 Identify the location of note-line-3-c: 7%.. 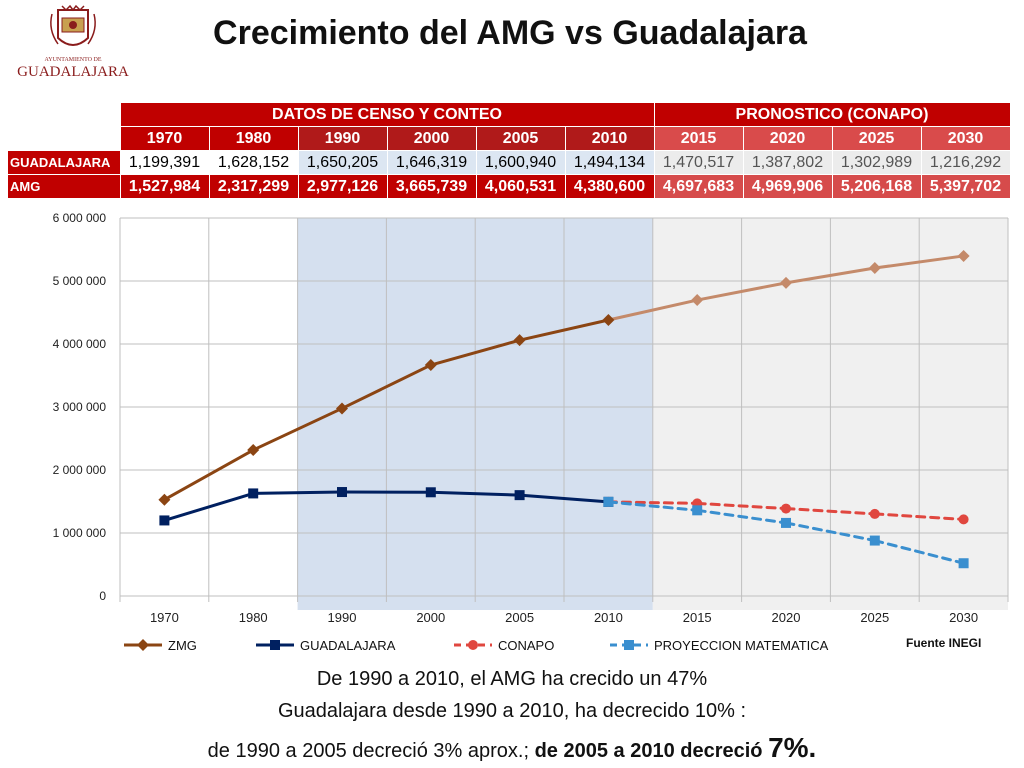
(792, 747).